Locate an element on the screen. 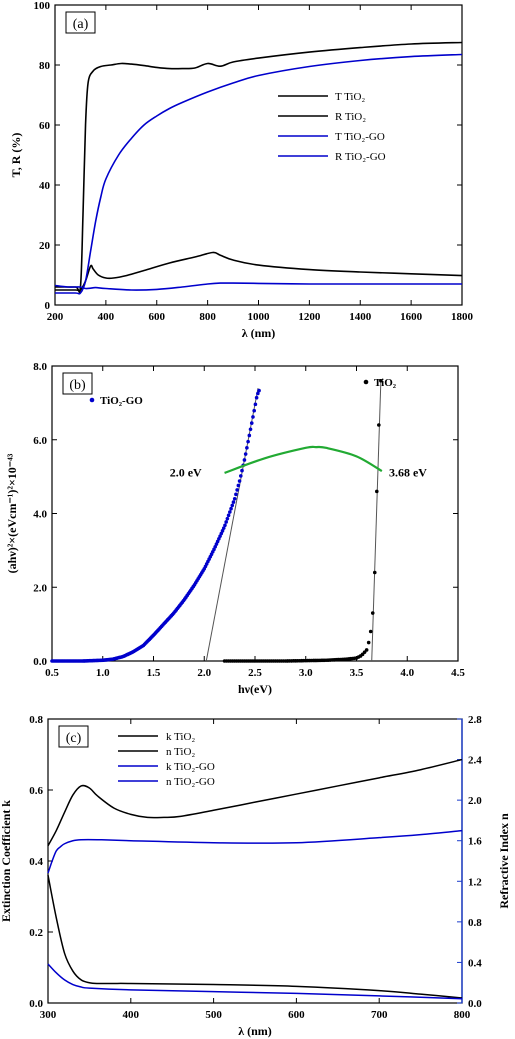  chart-c-x-tick-label: 500 is located at coordinates (213, 1015).